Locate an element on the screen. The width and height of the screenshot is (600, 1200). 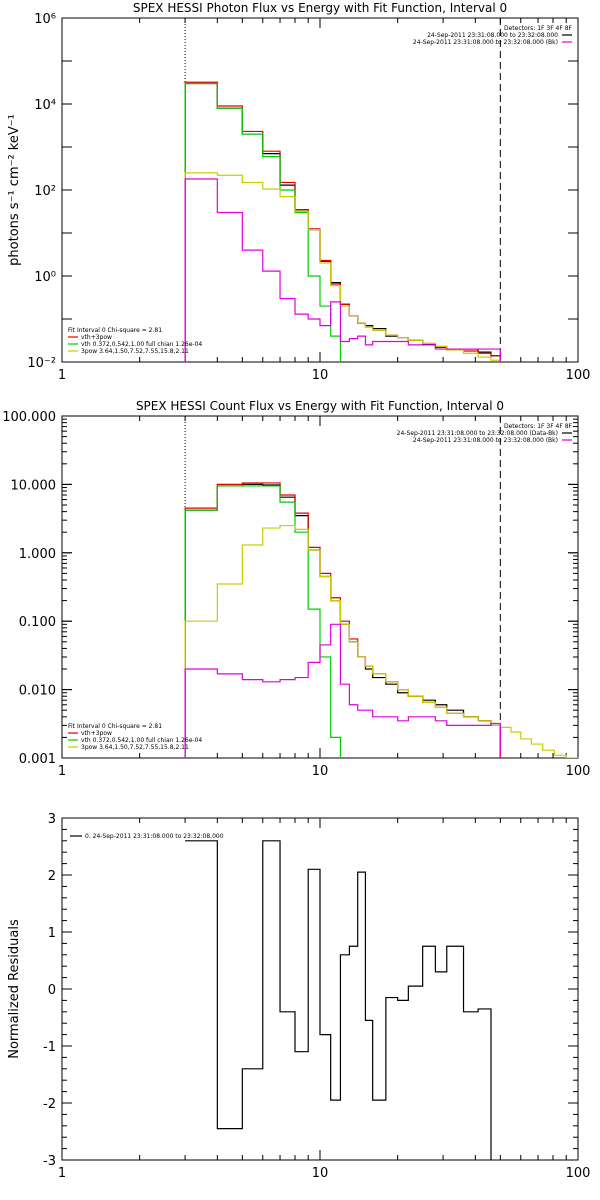
y-tick-label: 100.000 is located at coordinates (29, 417).